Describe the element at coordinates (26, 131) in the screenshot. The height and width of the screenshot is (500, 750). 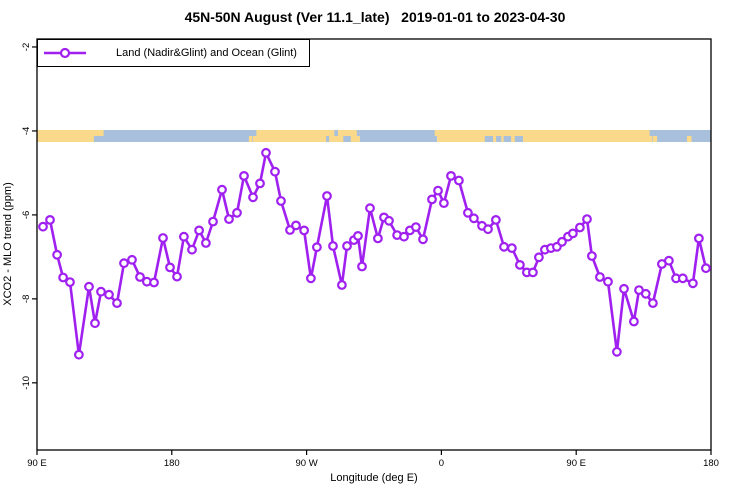
I see `y-tick-label: -4` at that location.